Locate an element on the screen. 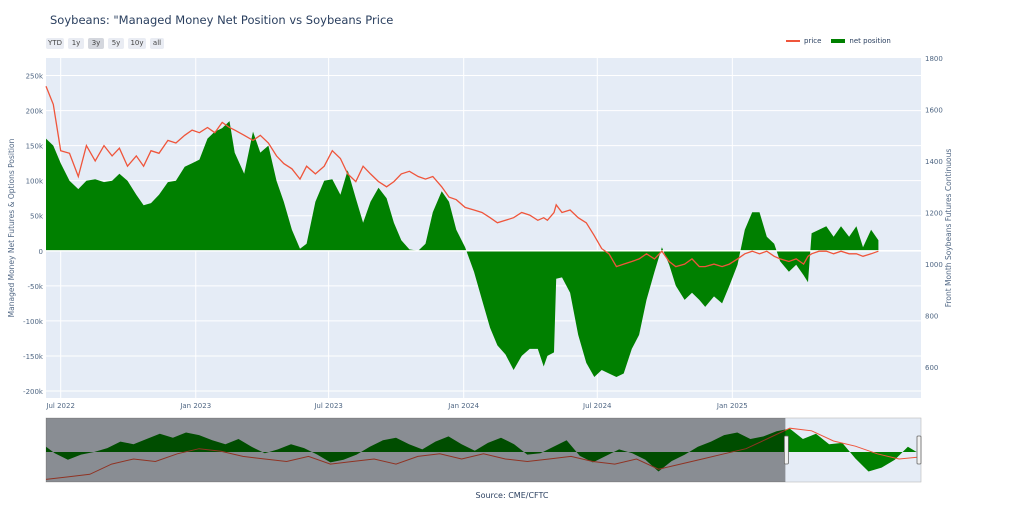  y-left-tick-4: 0 is located at coordinates (41, 252).